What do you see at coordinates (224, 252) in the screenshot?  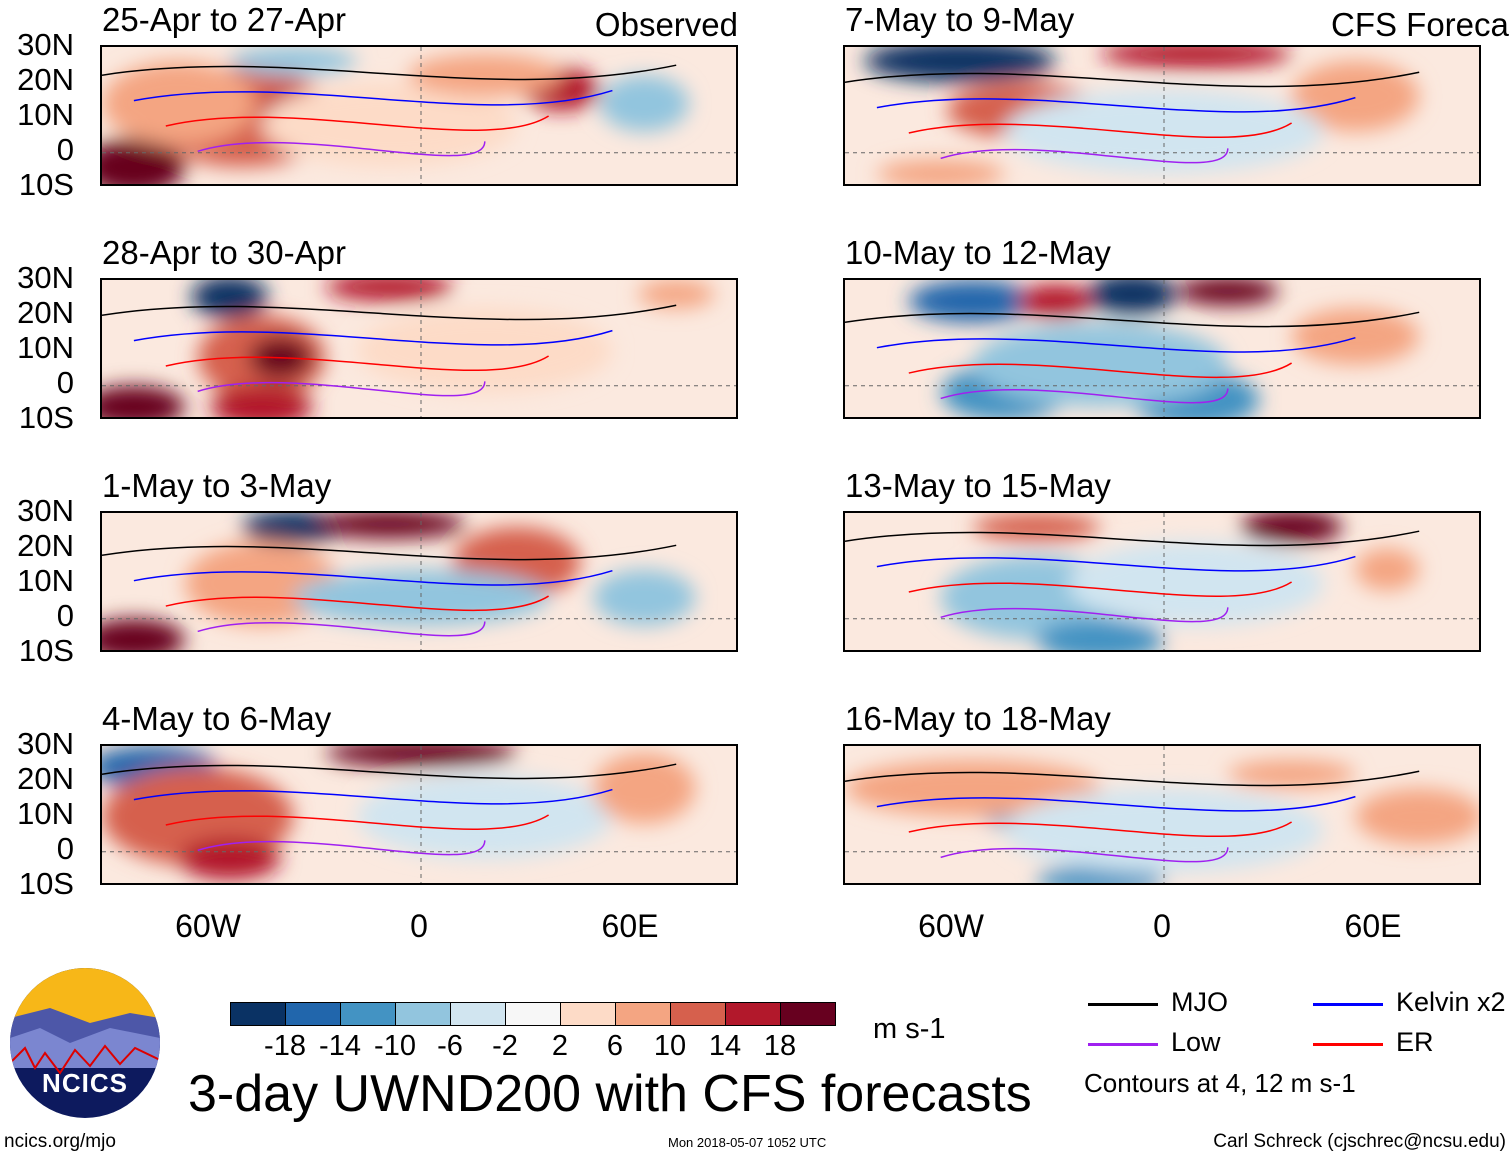 I see `panel-title: 28-Apr to 30-Apr` at bounding box center [224, 252].